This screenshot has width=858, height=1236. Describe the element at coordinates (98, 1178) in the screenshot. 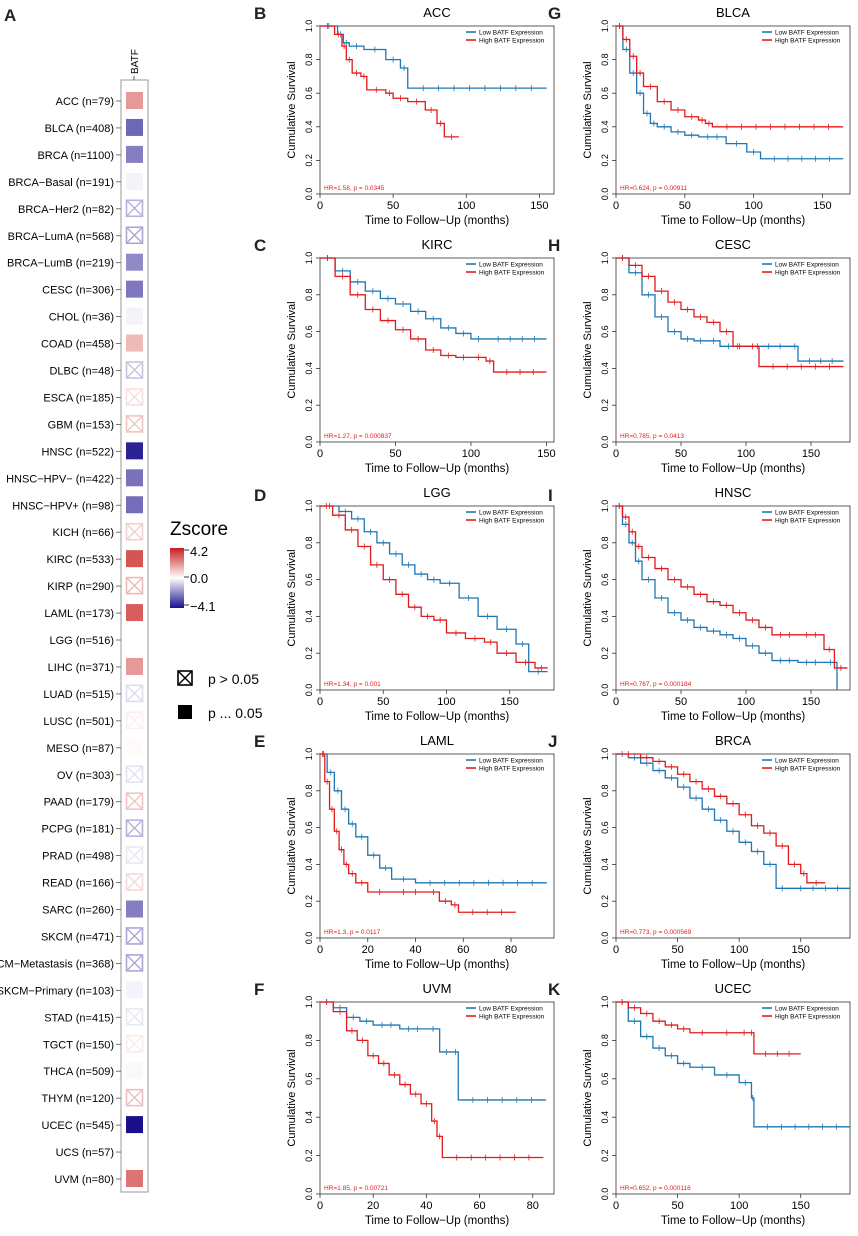

I see `heatmap-row: UVM (n=80)` at that location.